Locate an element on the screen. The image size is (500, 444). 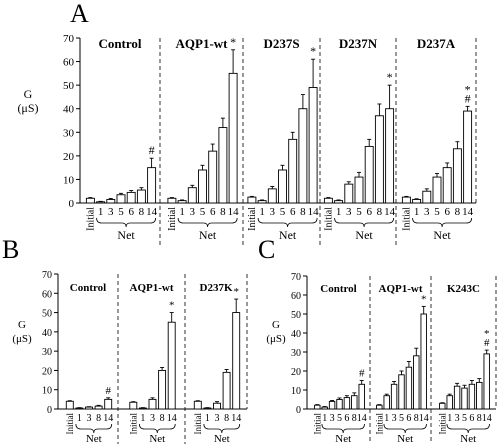
y-tick-label: 10 is located at coordinates (47, 391).